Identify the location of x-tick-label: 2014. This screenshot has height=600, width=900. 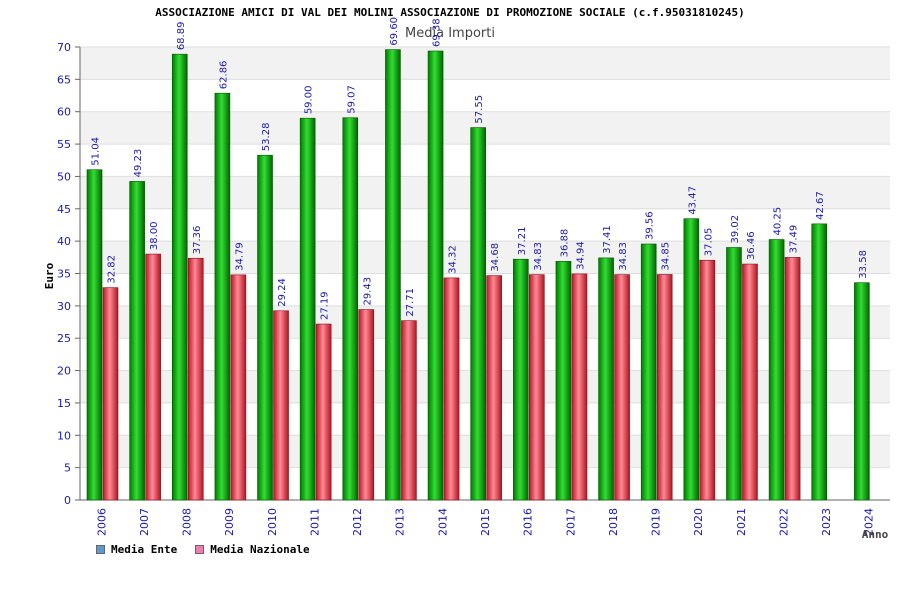
(442, 522).